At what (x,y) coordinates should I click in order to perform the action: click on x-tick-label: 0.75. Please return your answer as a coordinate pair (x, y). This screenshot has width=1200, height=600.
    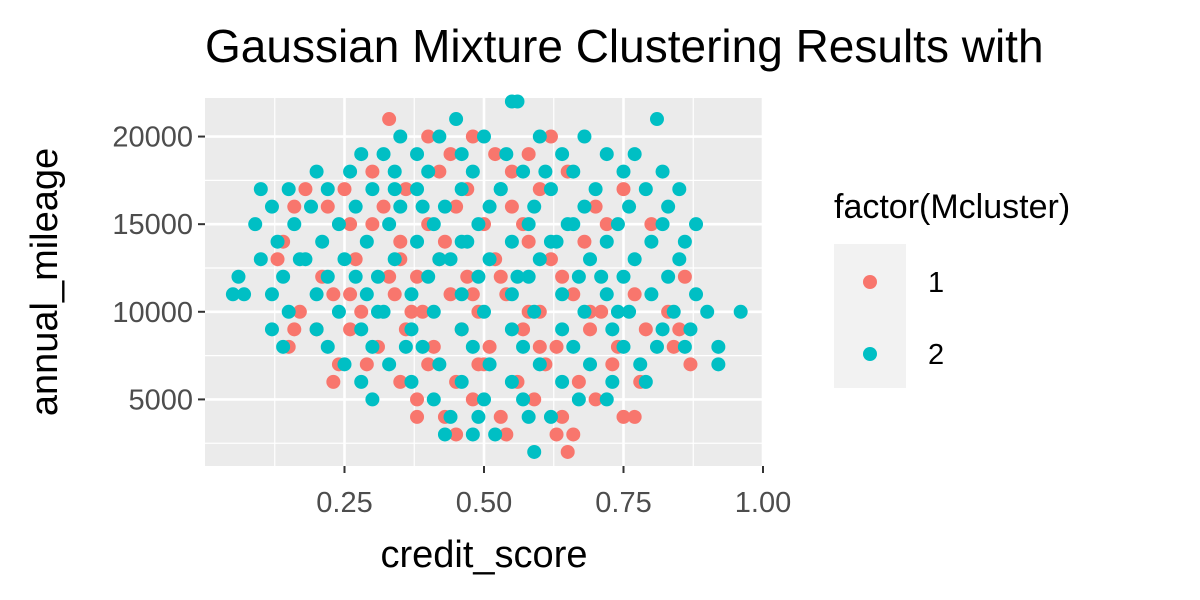
    Looking at the image, I should click on (623, 503).